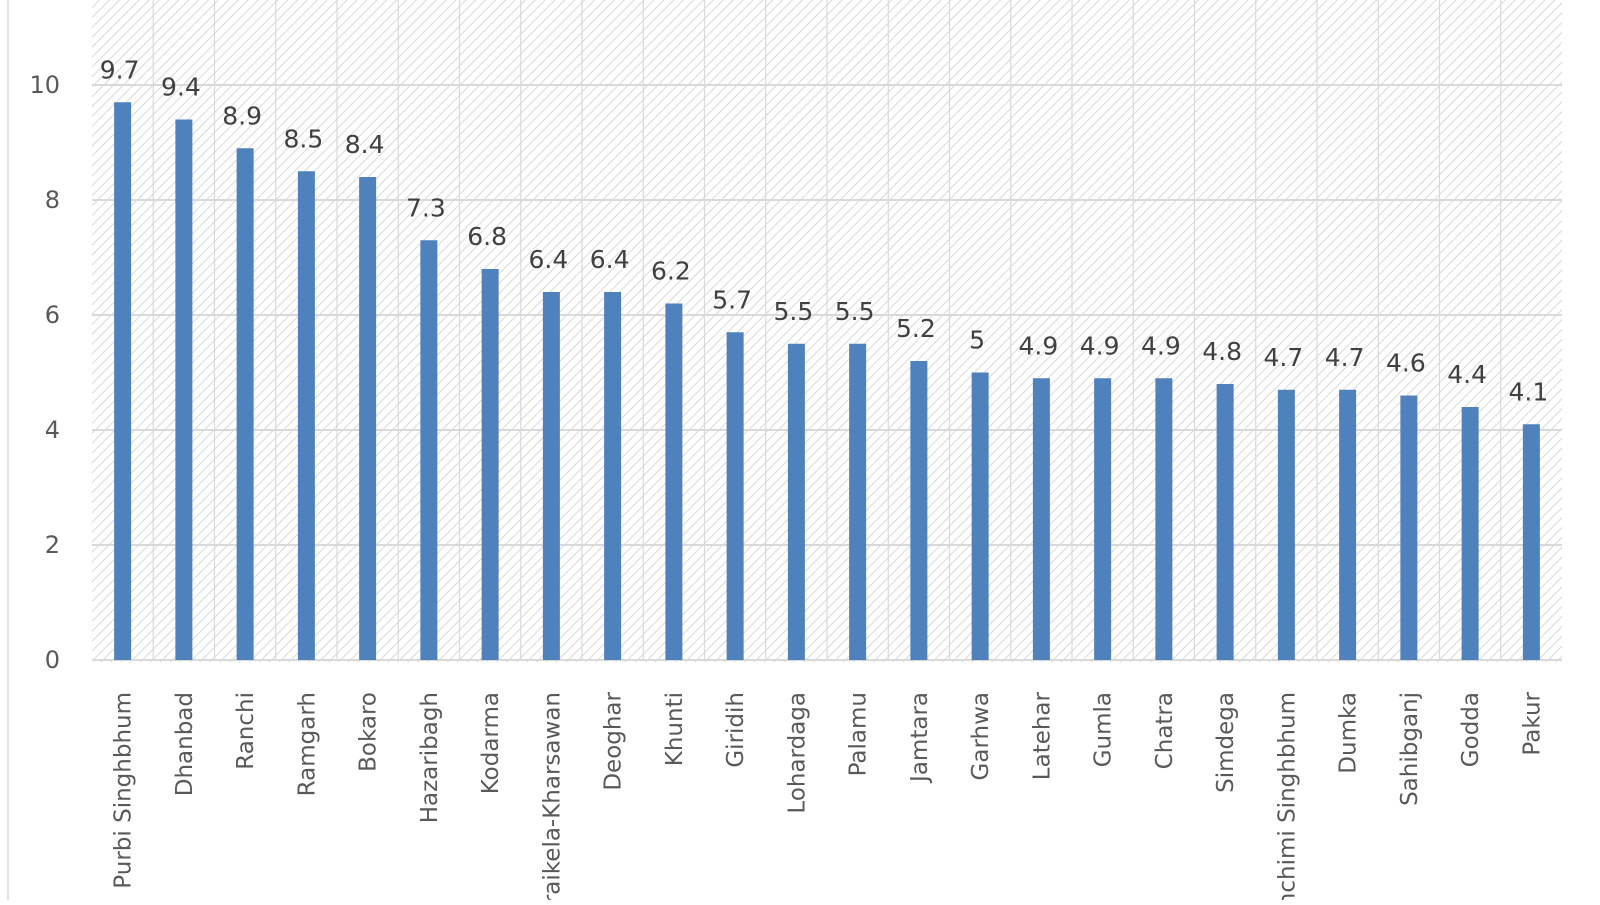 Image resolution: width=1600 pixels, height=905 pixels. What do you see at coordinates (8, 452) in the screenshot?
I see `chart-outer-border` at bounding box center [8, 452].